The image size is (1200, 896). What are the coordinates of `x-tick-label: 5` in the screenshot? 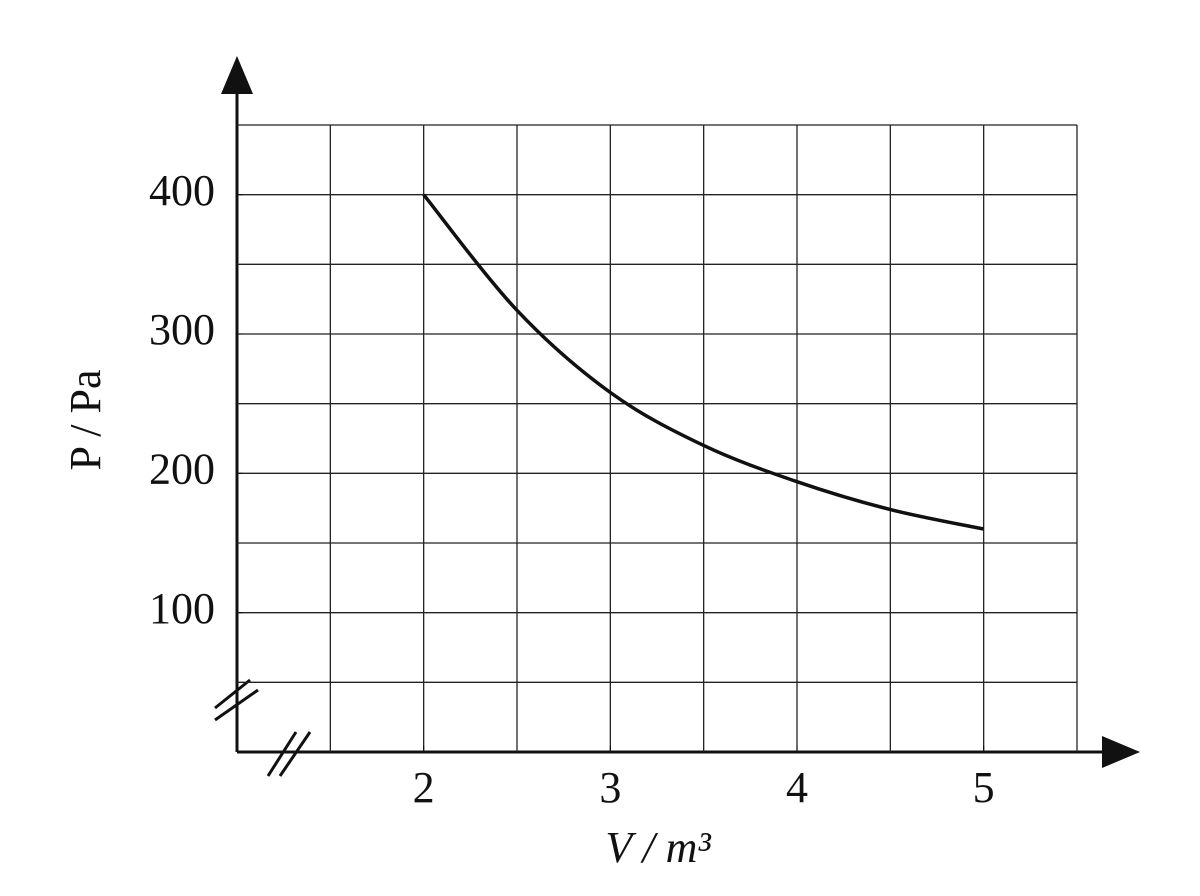 It's located at (984, 787).